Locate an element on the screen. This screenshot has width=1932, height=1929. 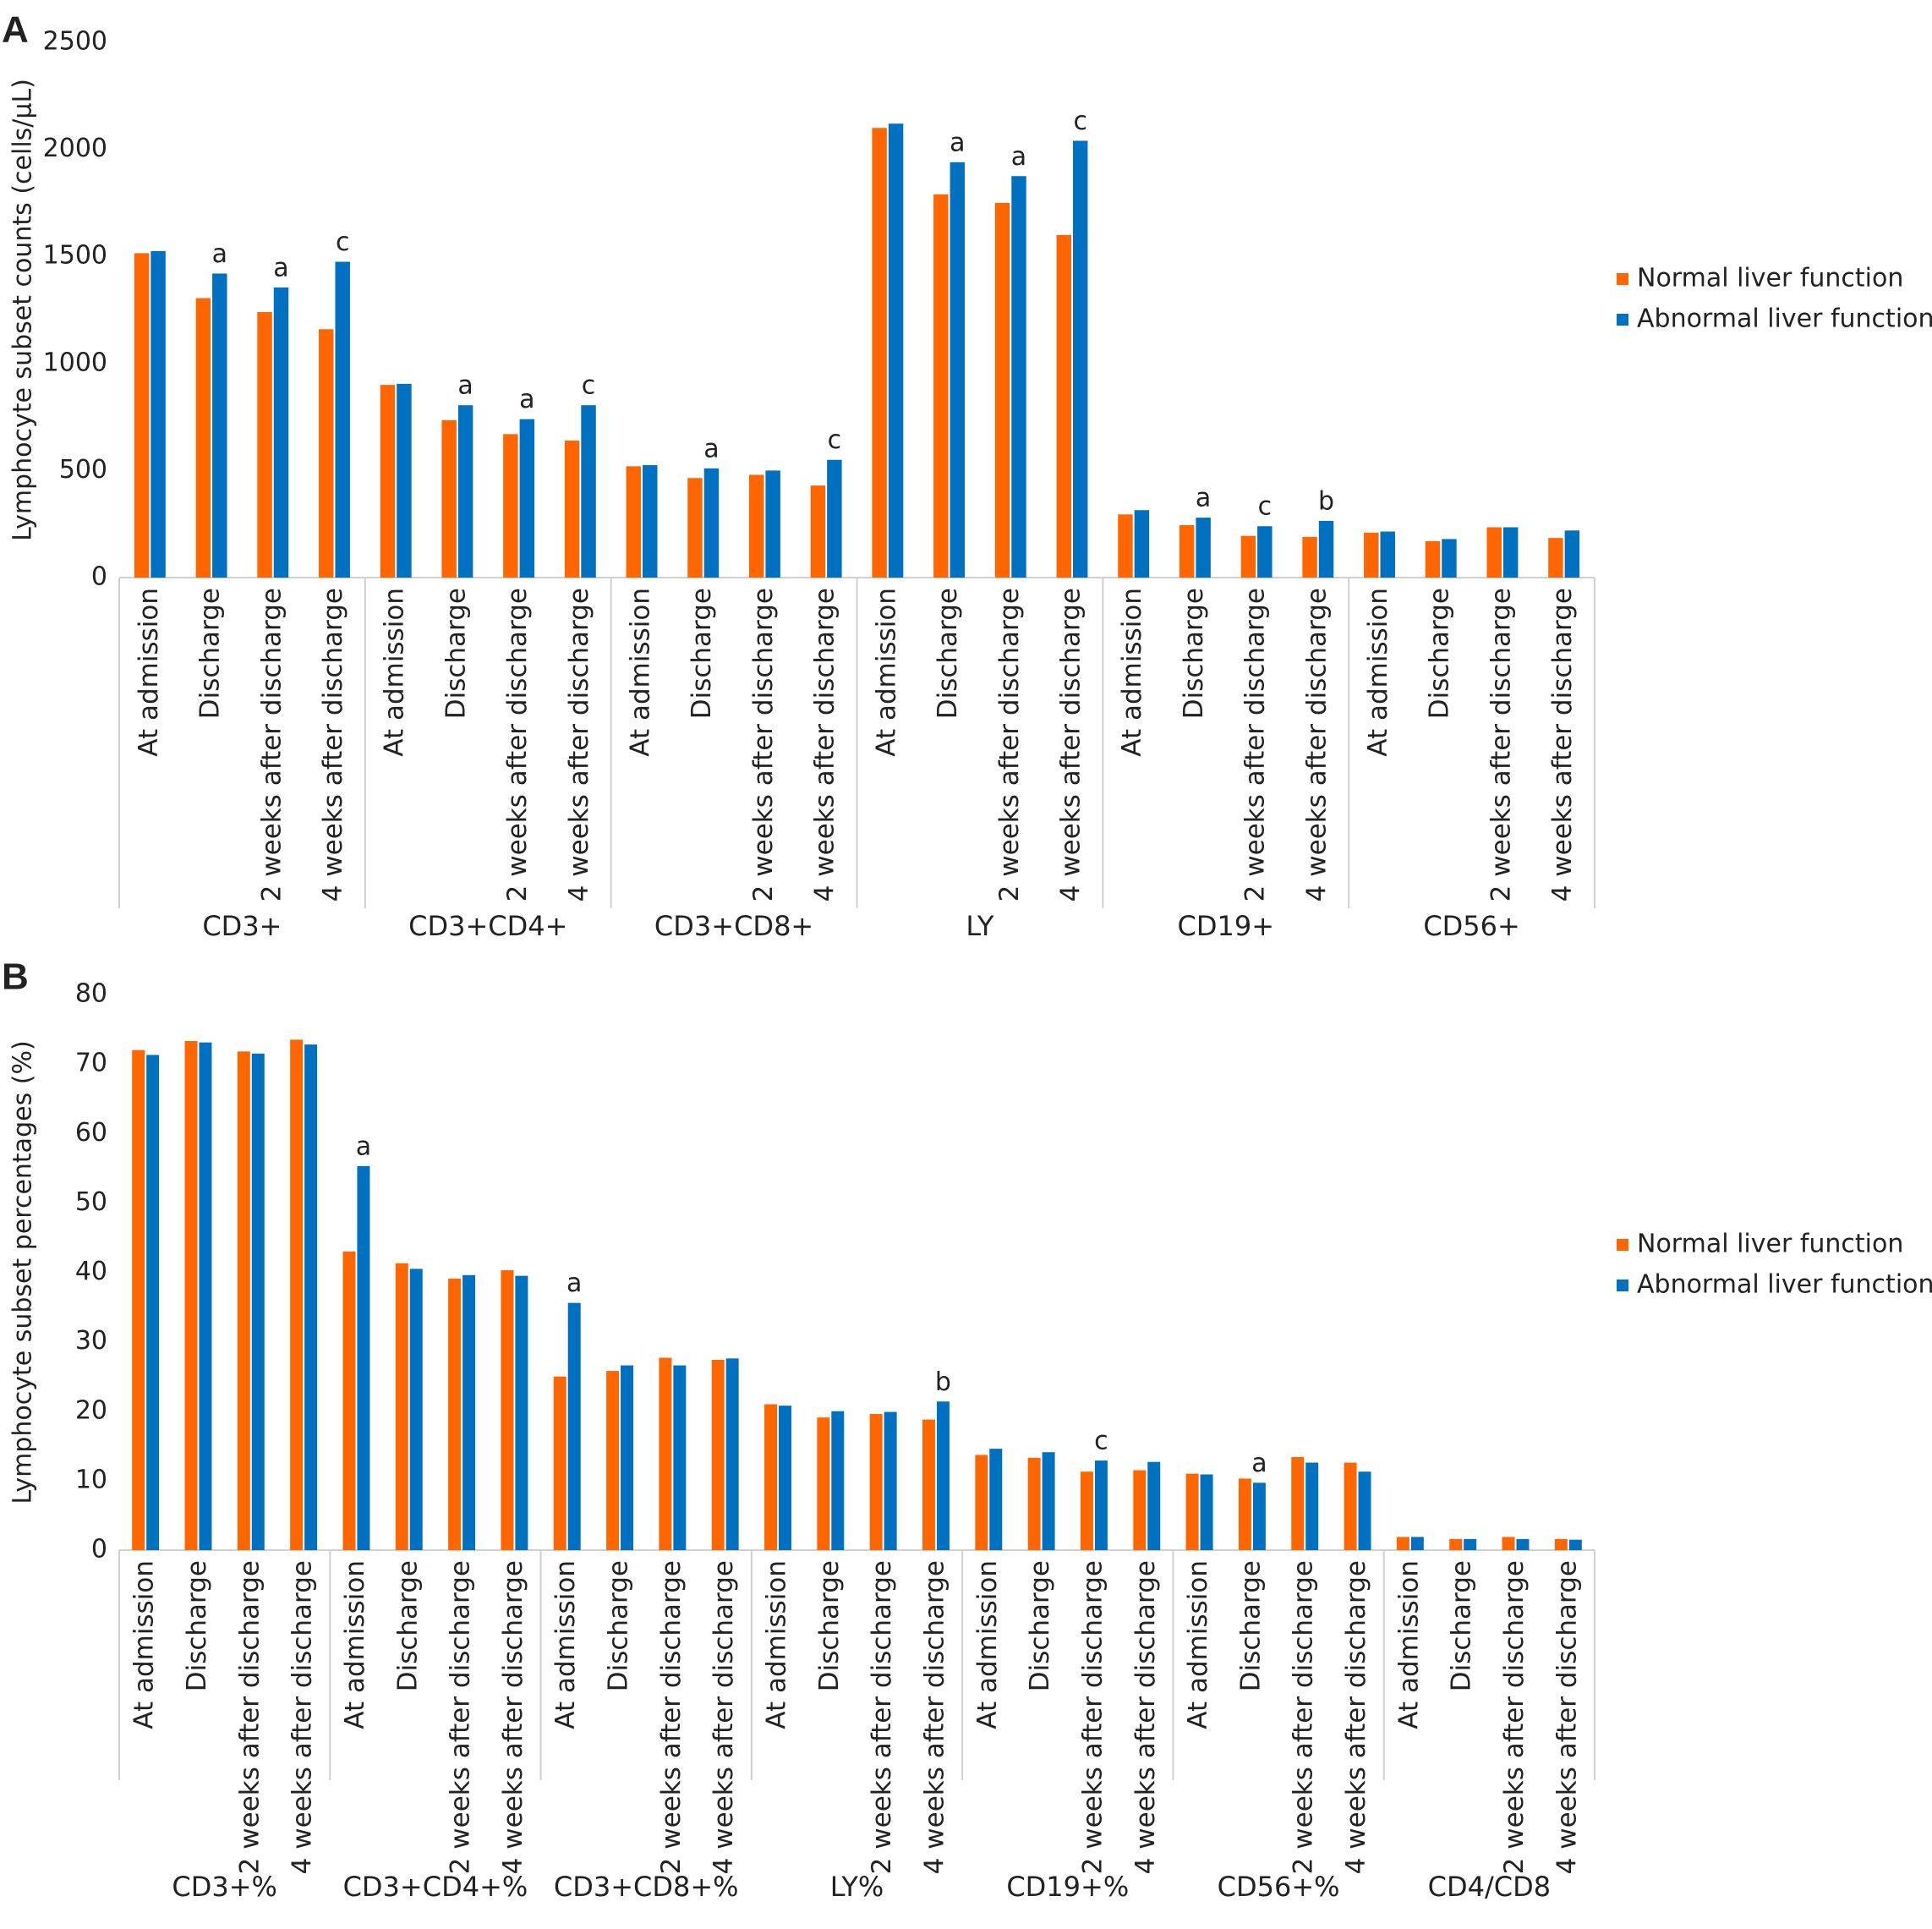
legend-label: Abnormal liver function is located at coordinates (1784, 1285).